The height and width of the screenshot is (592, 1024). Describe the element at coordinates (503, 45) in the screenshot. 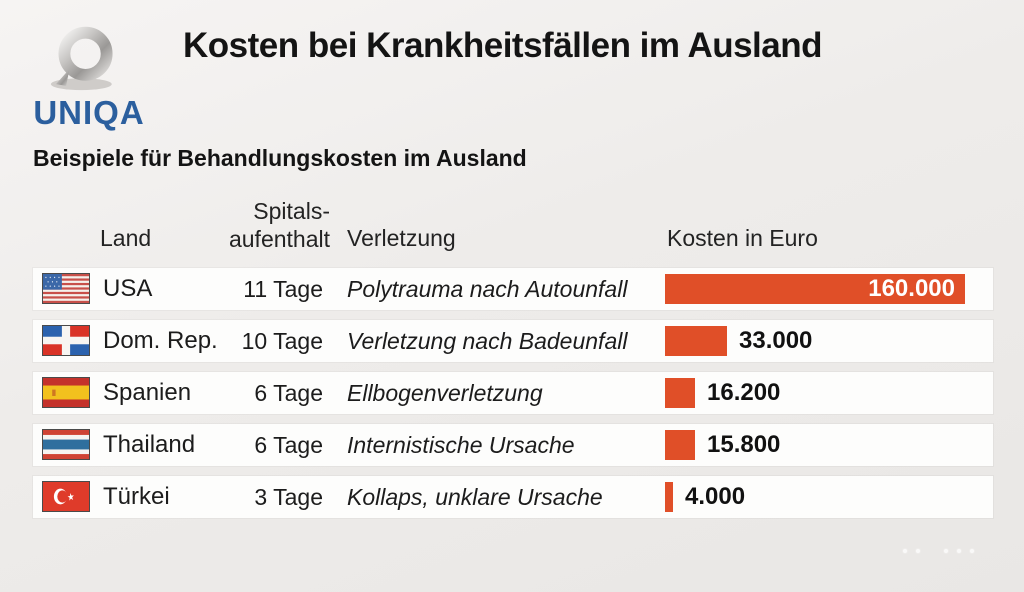

I see `page-title: Kosten bei Krankheitsfällen im Ausland` at that location.